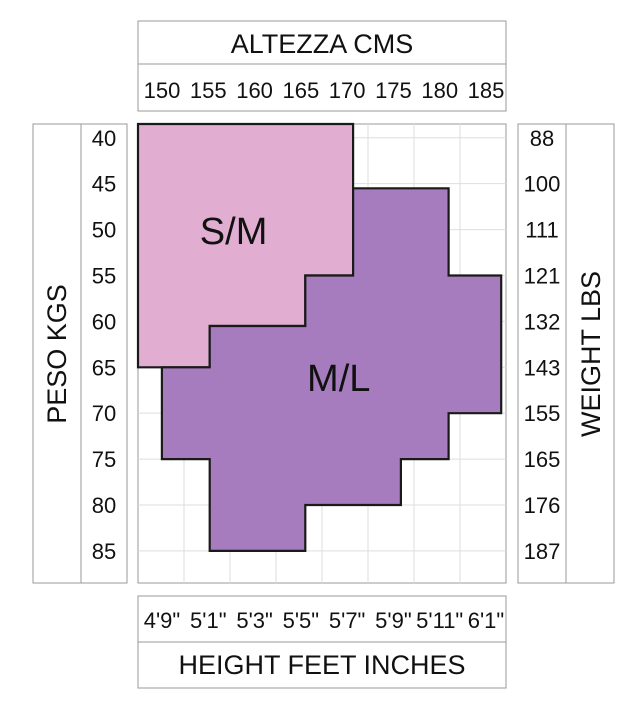 This screenshot has width=632, height=715. I want to click on bottom-axis-title: HEIGHT FEET INCHES, so click(321, 665).